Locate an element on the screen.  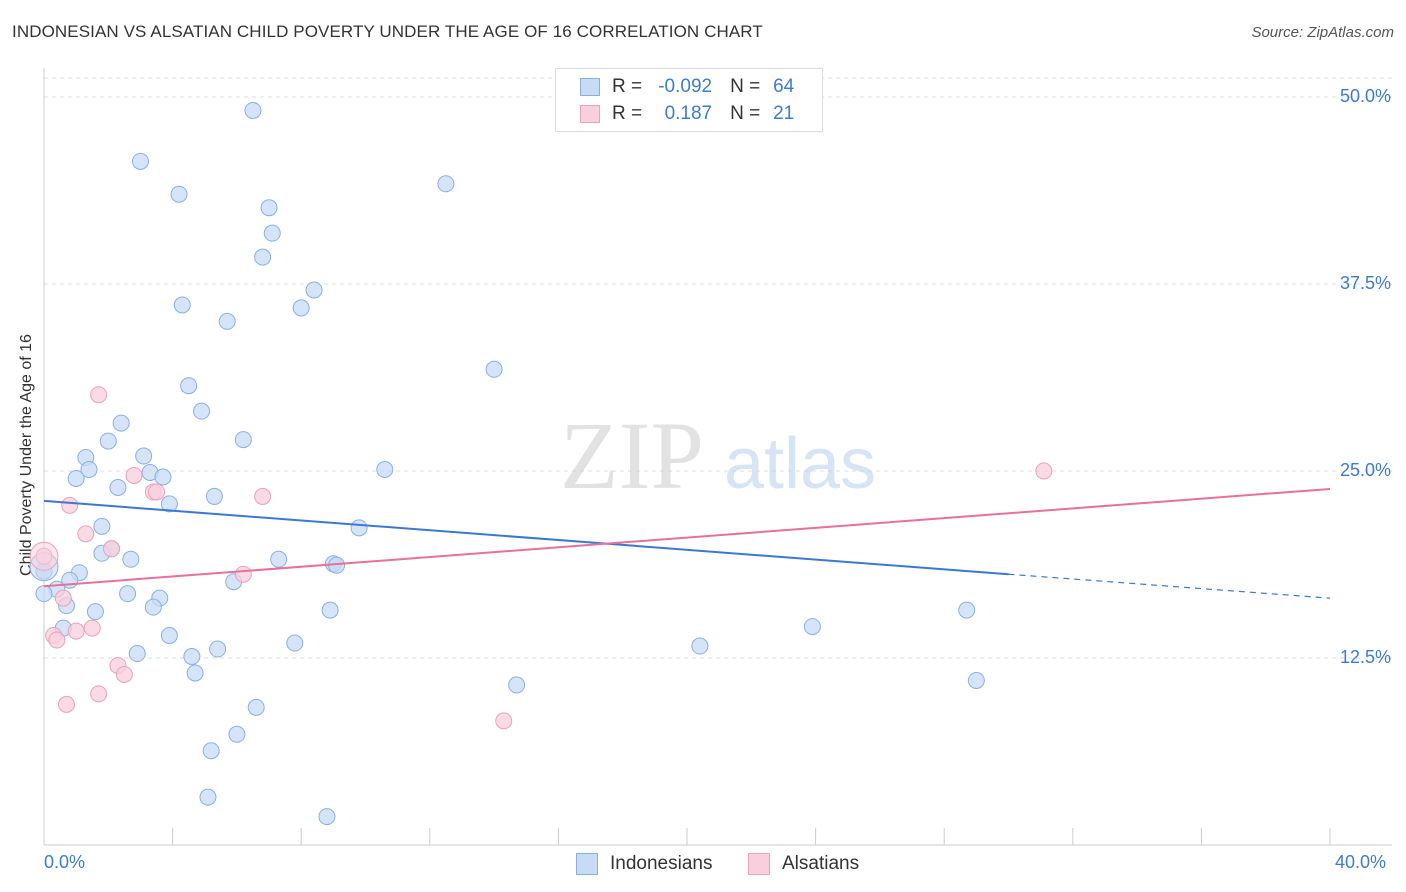
legend-r-value: -0.092 is located at coordinates (685, 86).